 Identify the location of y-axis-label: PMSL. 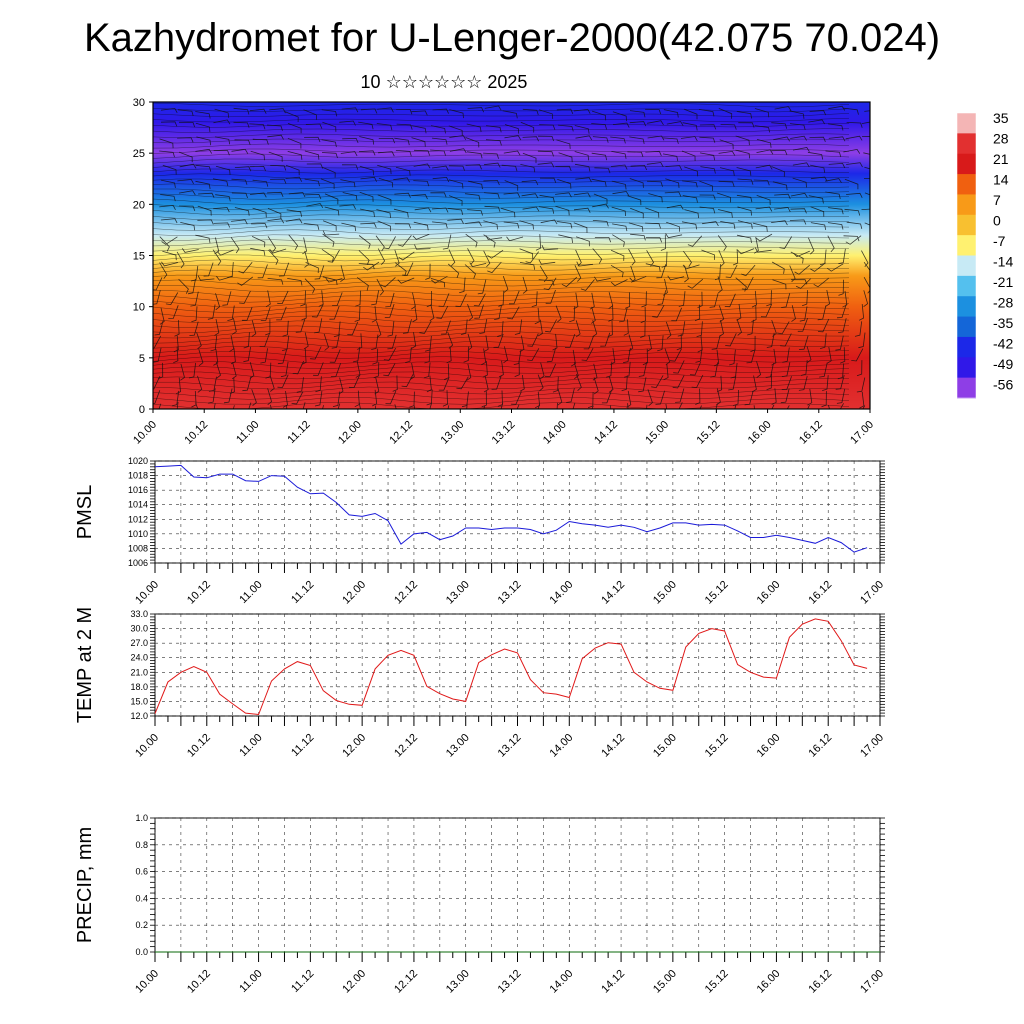
(85, 512).